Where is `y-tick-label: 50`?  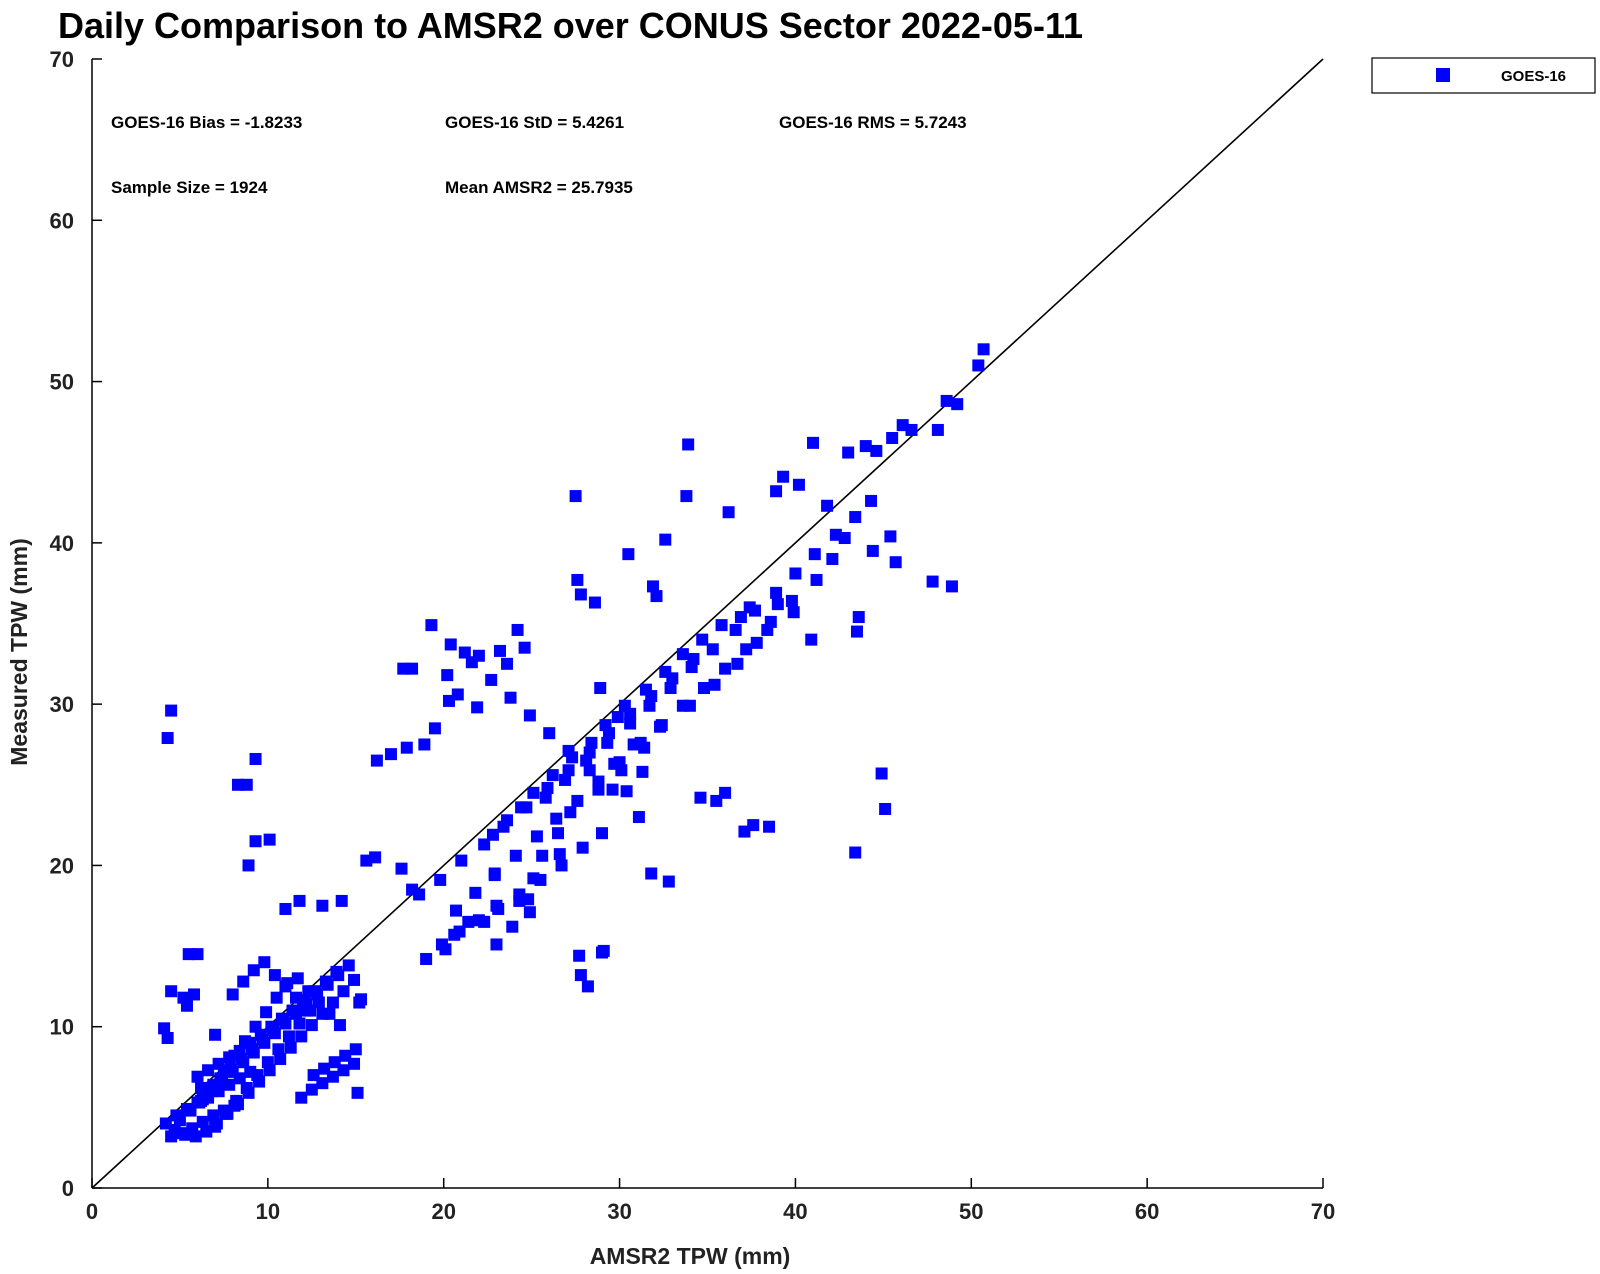
y-tick-label: 50 is located at coordinates (62, 382).